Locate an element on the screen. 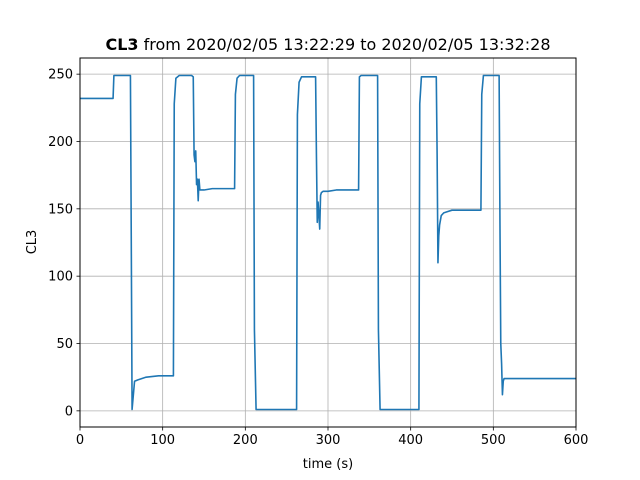 The width and height of the screenshot is (640, 480). y-axis-label: CL3 is located at coordinates (32, 242).